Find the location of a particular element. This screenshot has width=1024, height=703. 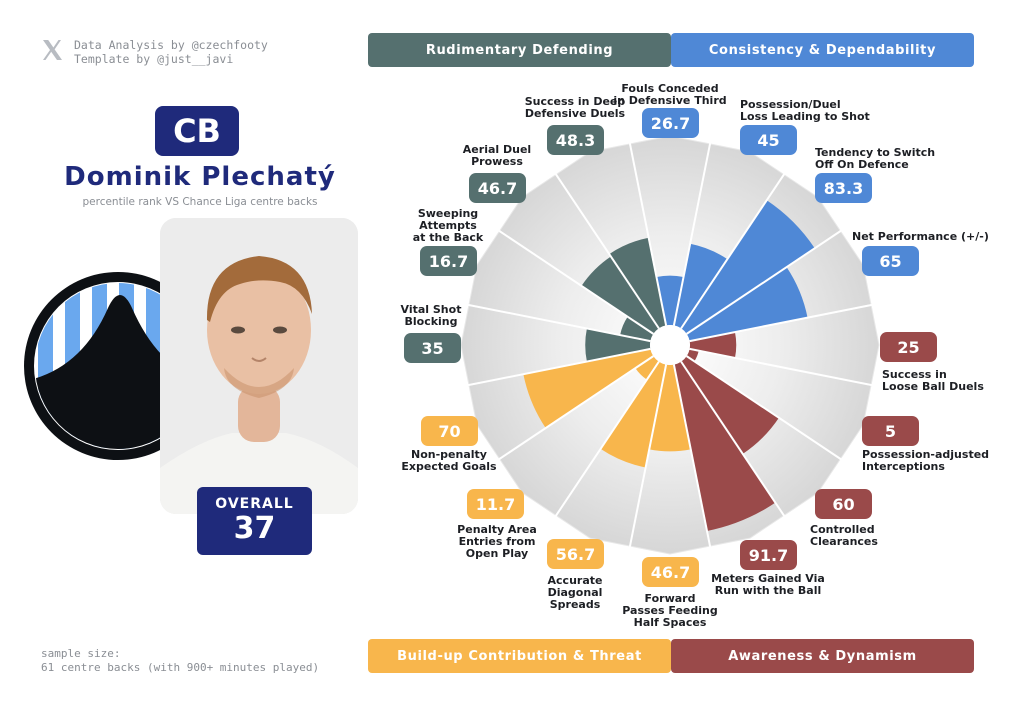

value-label-4: 65 is located at coordinates (890, 261).